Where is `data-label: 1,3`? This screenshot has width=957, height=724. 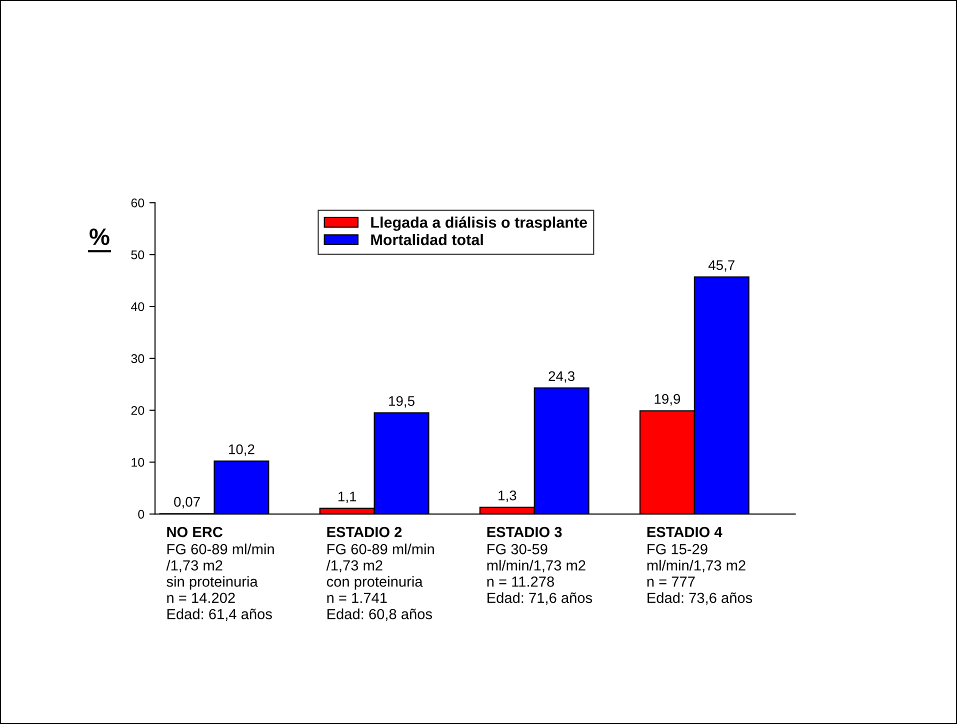 data-label: 1,3 is located at coordinates (507, 496).